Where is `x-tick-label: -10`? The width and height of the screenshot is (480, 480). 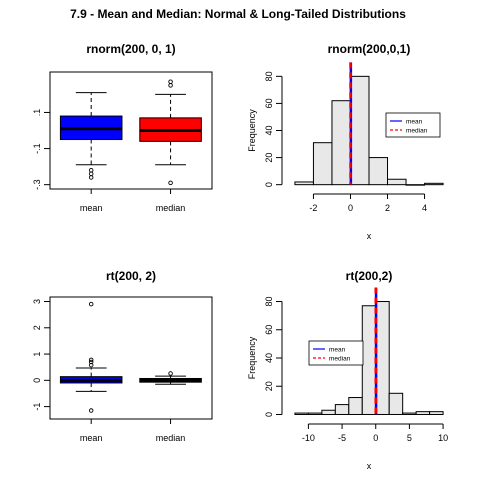
x-tick-label: -10 is located at coordinates (308, 438).